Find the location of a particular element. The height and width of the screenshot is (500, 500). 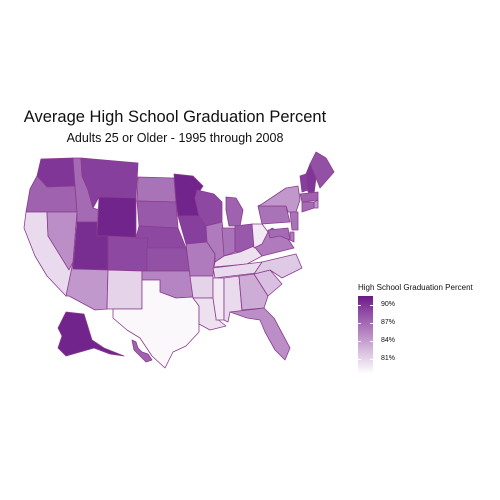

state-de is located at coordinates (292, 237).